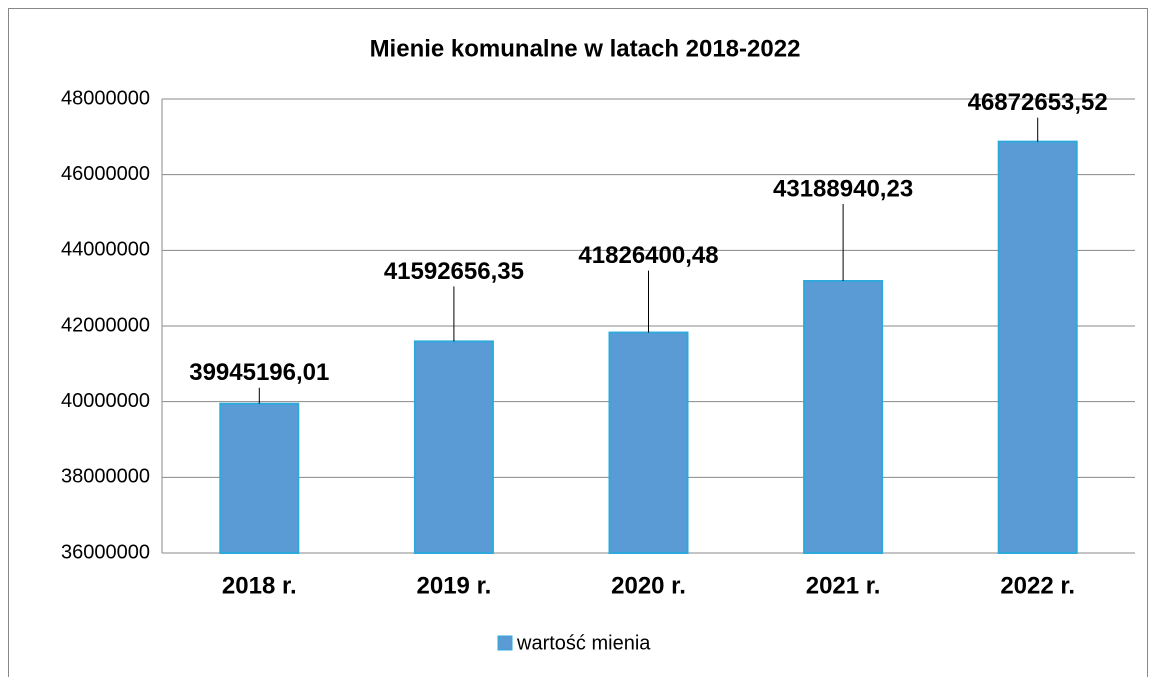 The image size is (1149, 677). What do you see at coordinates (585, 48) in the screenshot?
I see `chart-title: Mienie komunalne w latach 2018-2022` at bounding box center [585, 48].